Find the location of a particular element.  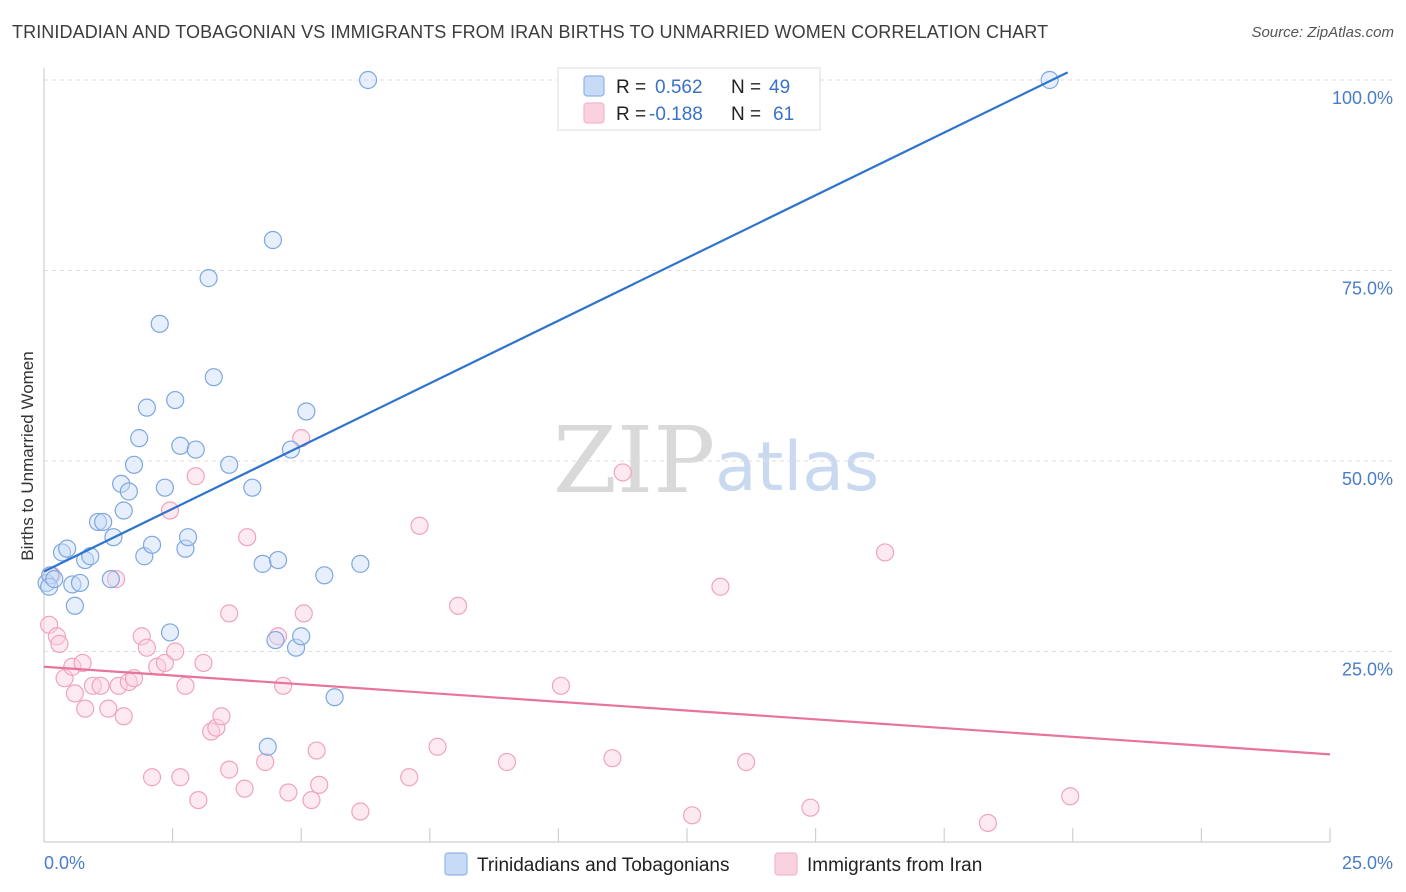

y-tick-label: 50.0% is located at coordinates (1367, 479).